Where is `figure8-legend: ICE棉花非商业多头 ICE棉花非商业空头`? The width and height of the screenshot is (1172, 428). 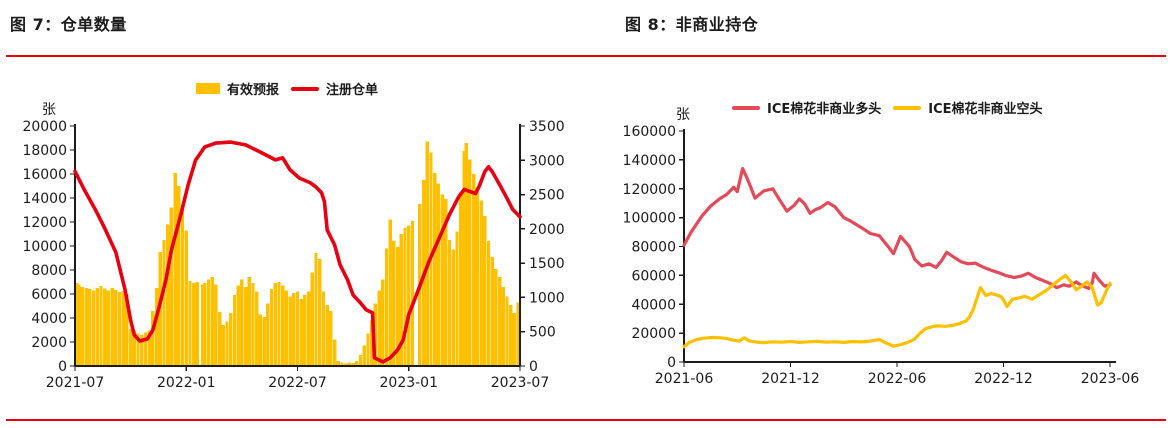 figure8-legend: ICE棉花非商业多头 ICE棉花非商业空头 is located at coordinates (893, 107).